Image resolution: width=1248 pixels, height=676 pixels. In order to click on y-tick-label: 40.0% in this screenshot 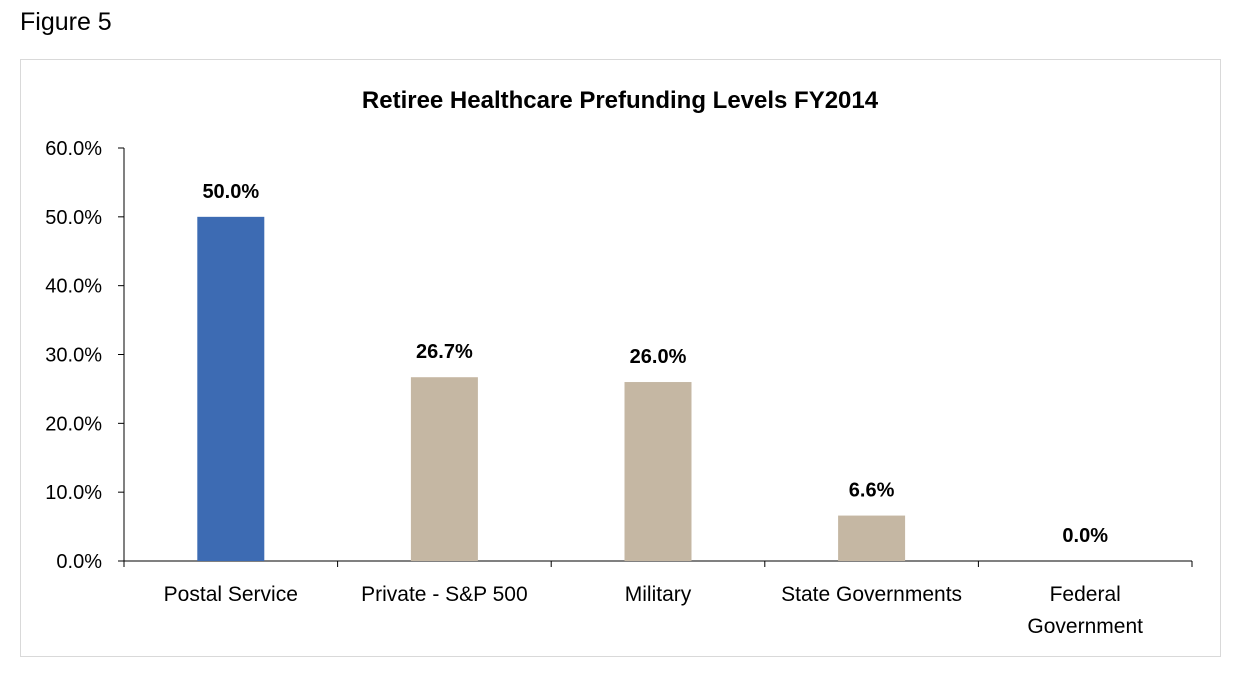, I will do `click(73, 287)`.